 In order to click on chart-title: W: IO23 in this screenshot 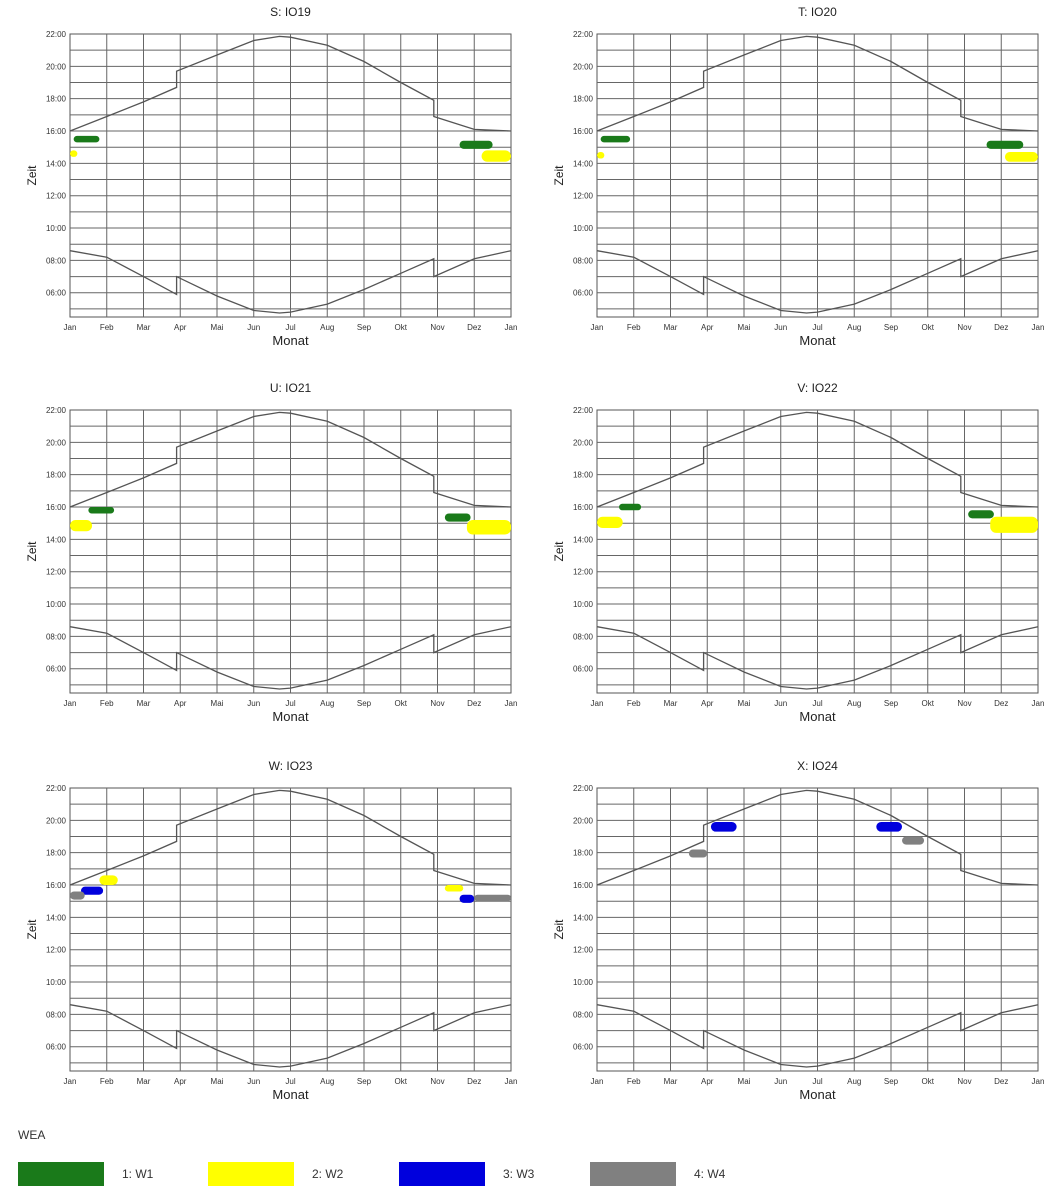, I will do `click(291, 766)`.